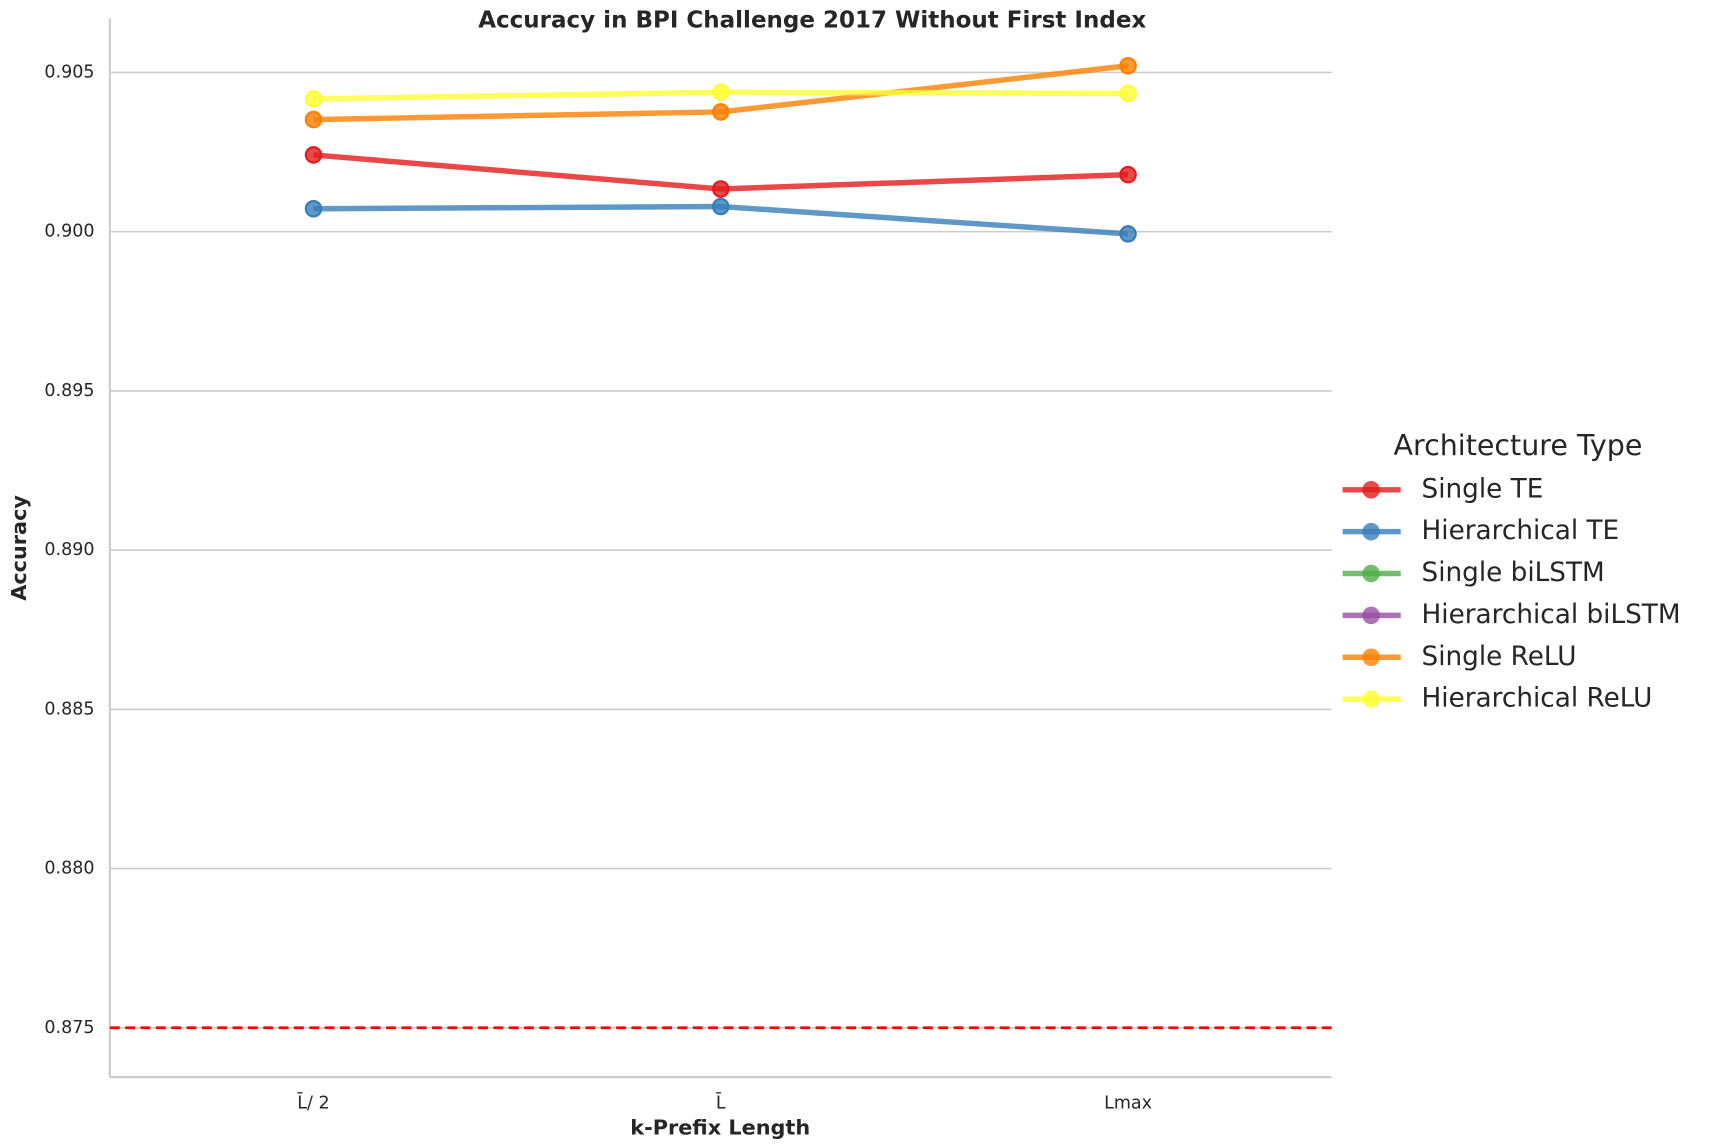 The image size is (1710, 1144). What do you see at coordinates (721, 1102) in the screenshot?
I see `x-tick-label: L̄` at bounding box center [721, 1102].